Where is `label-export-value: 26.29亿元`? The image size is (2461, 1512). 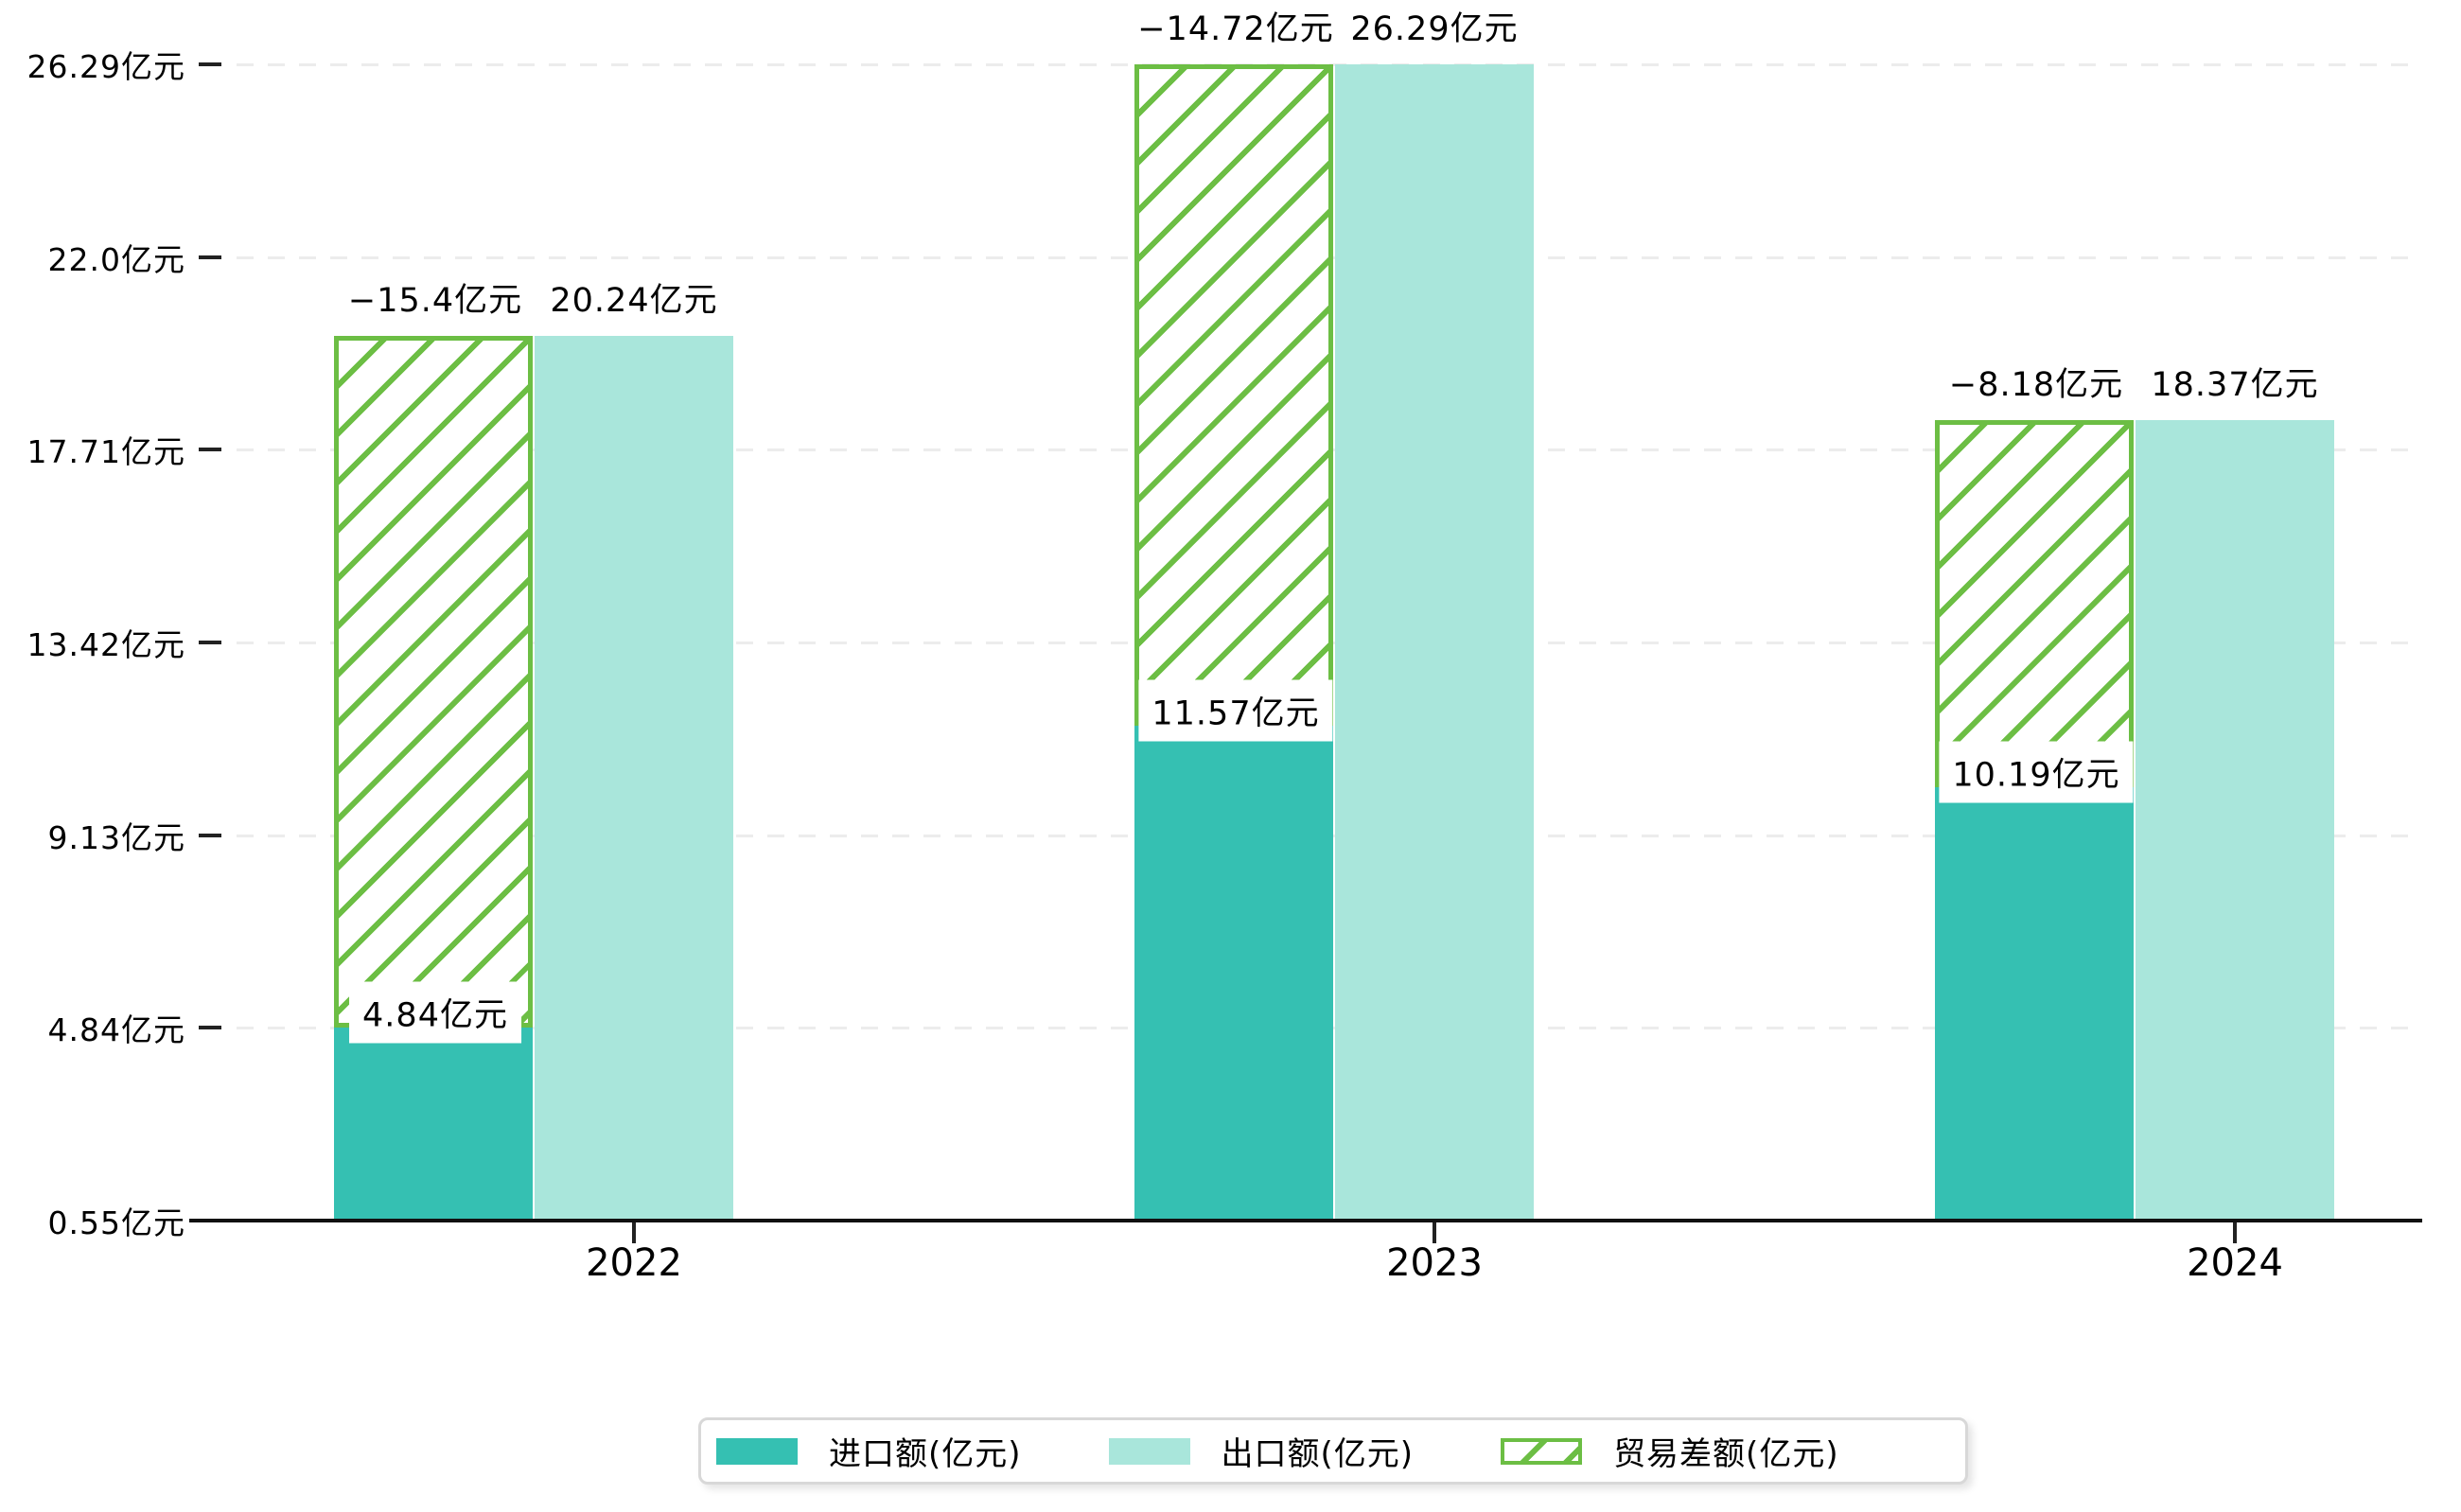 label-export-value: 26.29亿元 is located at coordinates (1434, 28).